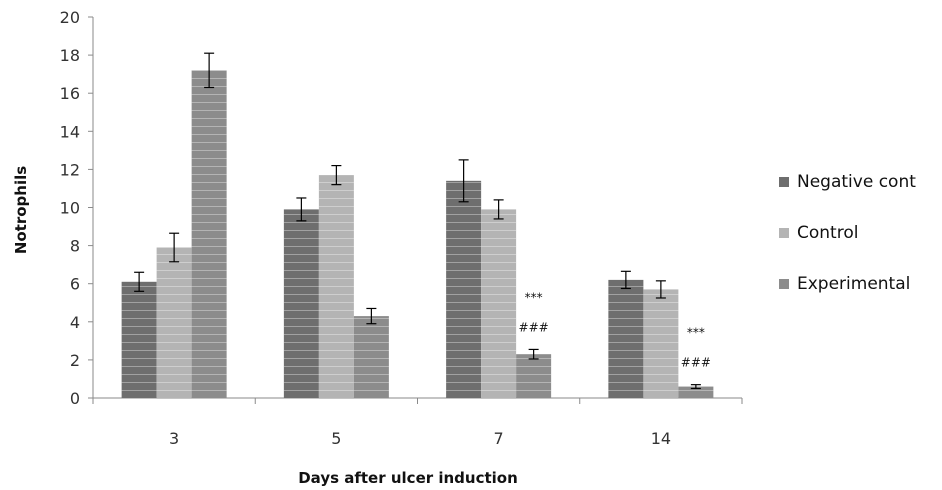 This screenshot has height=490, width=942. Describe the element at coordinates (75, 284) in the screenshot. I see `y-tick-label: 6` at that location.